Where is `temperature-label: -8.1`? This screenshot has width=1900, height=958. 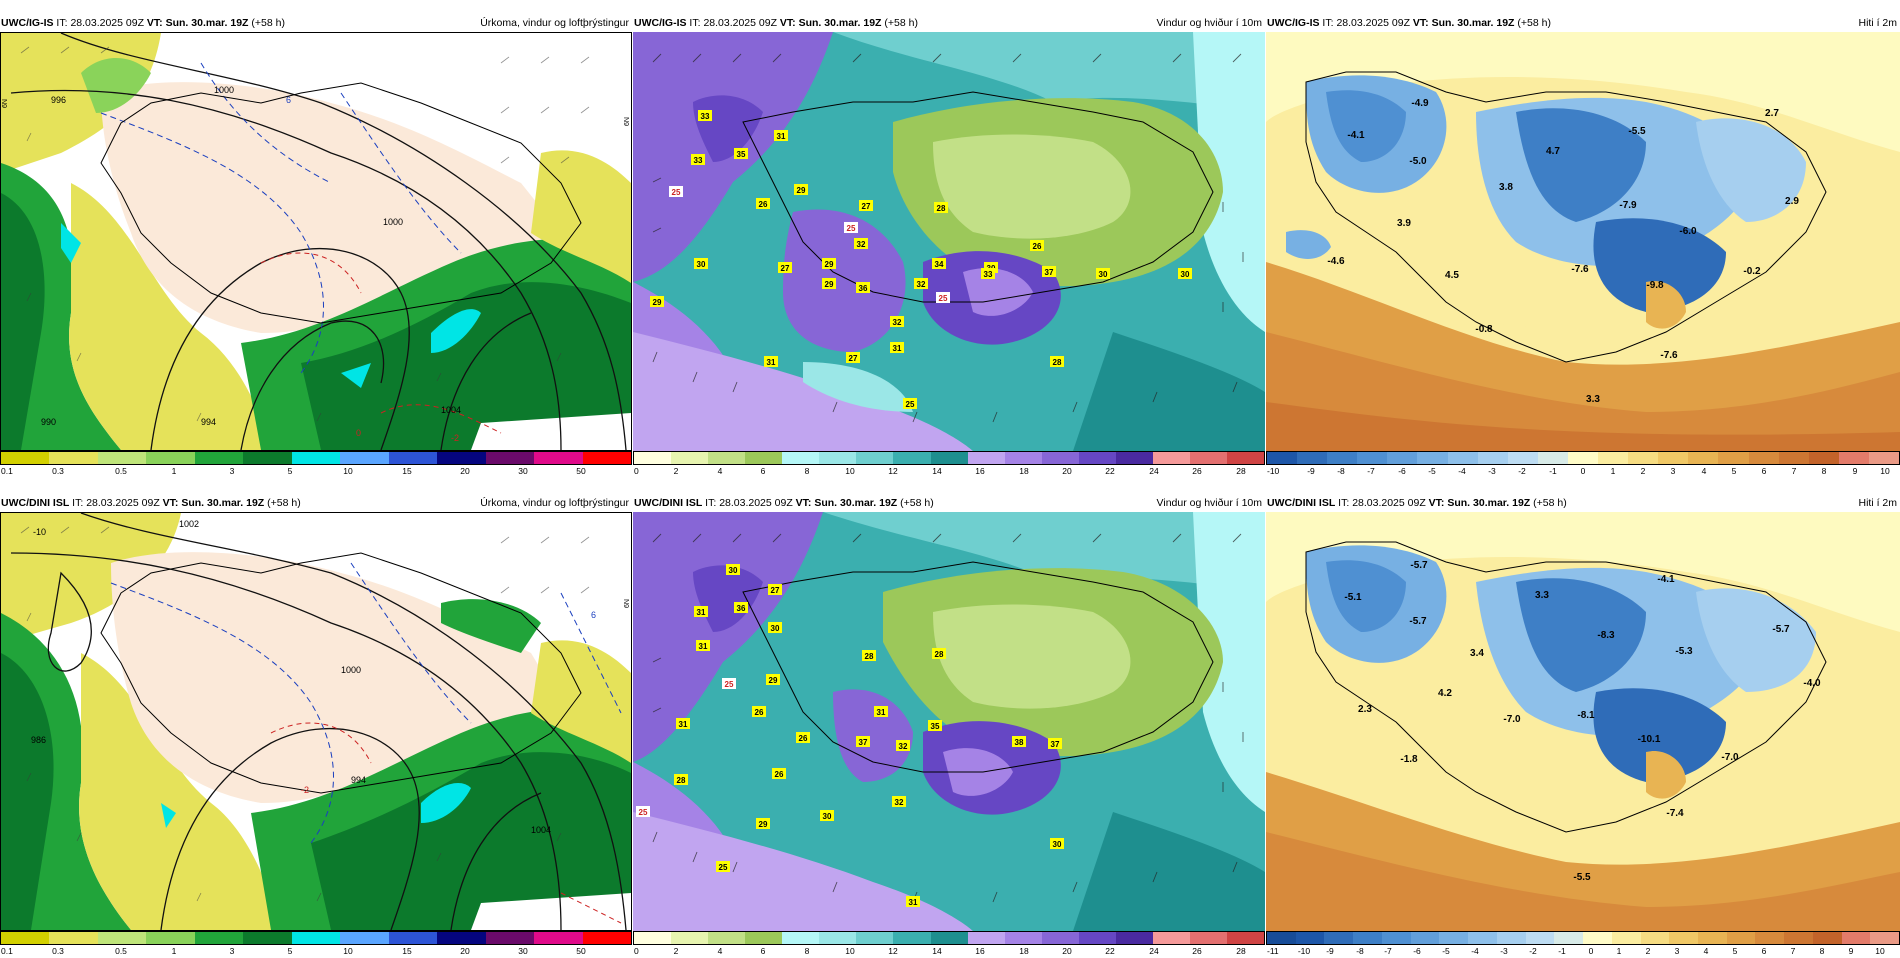
temperature-label: -8.1 is located at coordinates (1586, 715).